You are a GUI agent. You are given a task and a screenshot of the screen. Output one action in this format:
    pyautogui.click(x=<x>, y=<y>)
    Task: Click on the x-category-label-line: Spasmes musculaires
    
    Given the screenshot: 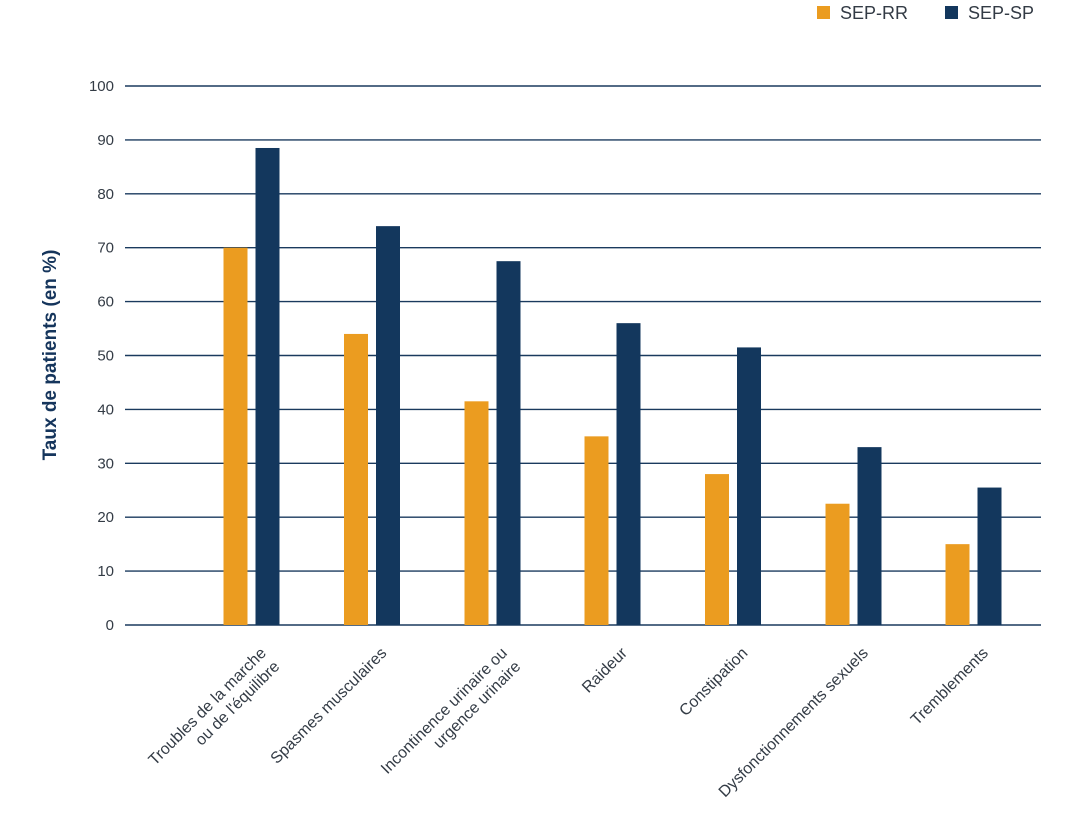 What is the action you would take?
    pyautogui.click(x=329, y=706)
    